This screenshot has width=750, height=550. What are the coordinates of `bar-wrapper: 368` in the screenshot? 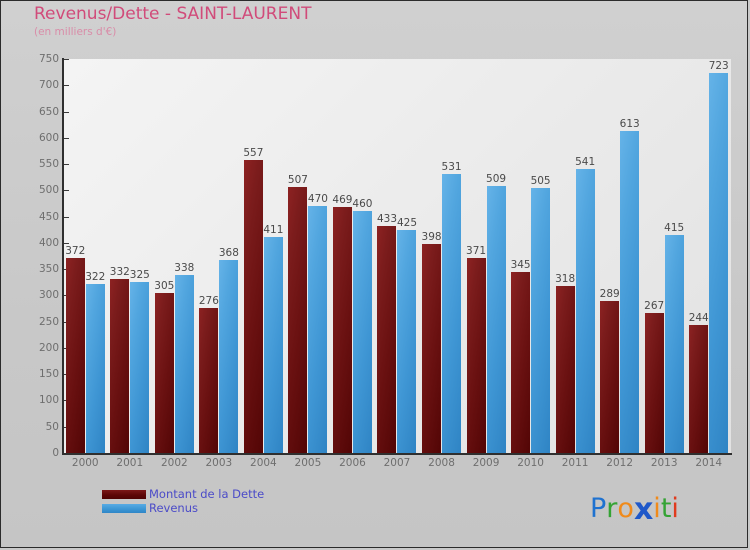 It's located at (229, 350).